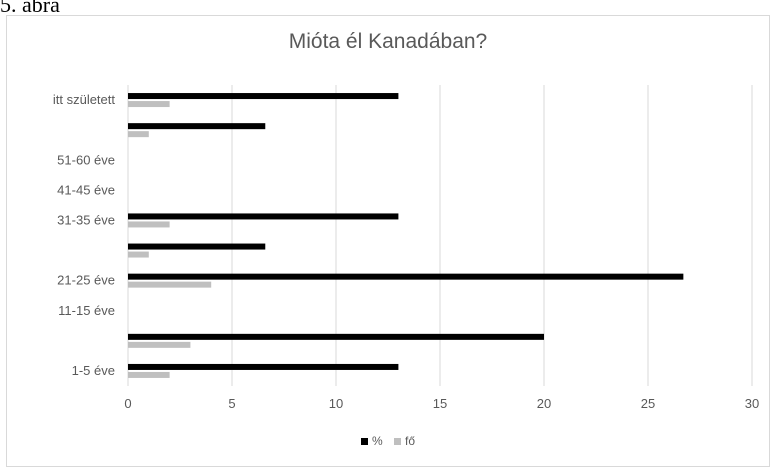 This screenshot has height=472, width=776. Describe the element at coordinates (404, 441) in the screenshot. I see `legend-item-fo: fő` at that location.